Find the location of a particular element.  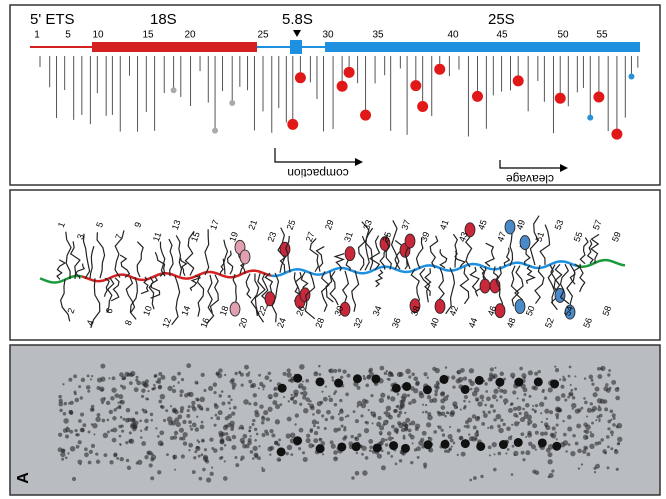

segment-label: 39 is located at coordinates (425, 236).